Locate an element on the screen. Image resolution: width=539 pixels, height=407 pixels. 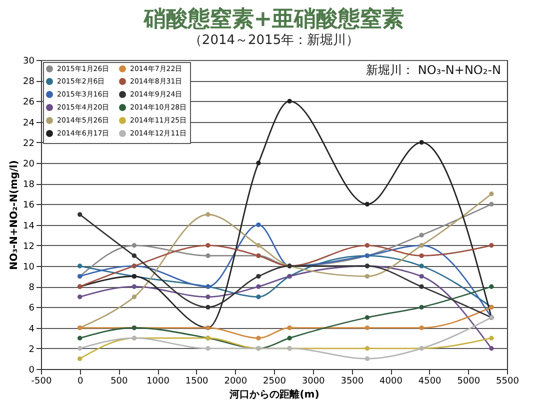
y-tick-label: 0 is located at coordinates (31, 371).